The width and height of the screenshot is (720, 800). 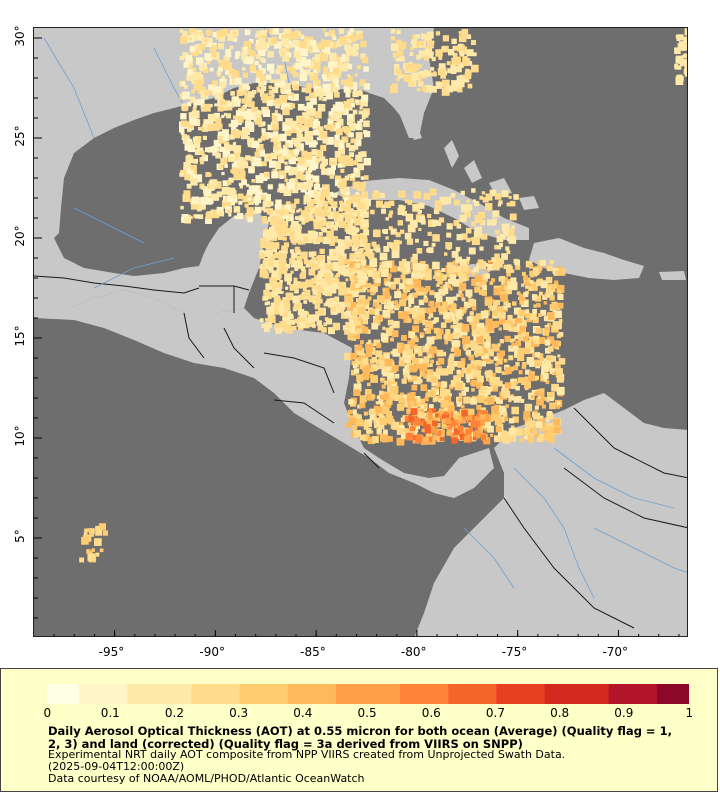 What do you see at coordinates (491, 175) in the screenshot?
I see `land-bahamas` at bounding box center [491, 175].